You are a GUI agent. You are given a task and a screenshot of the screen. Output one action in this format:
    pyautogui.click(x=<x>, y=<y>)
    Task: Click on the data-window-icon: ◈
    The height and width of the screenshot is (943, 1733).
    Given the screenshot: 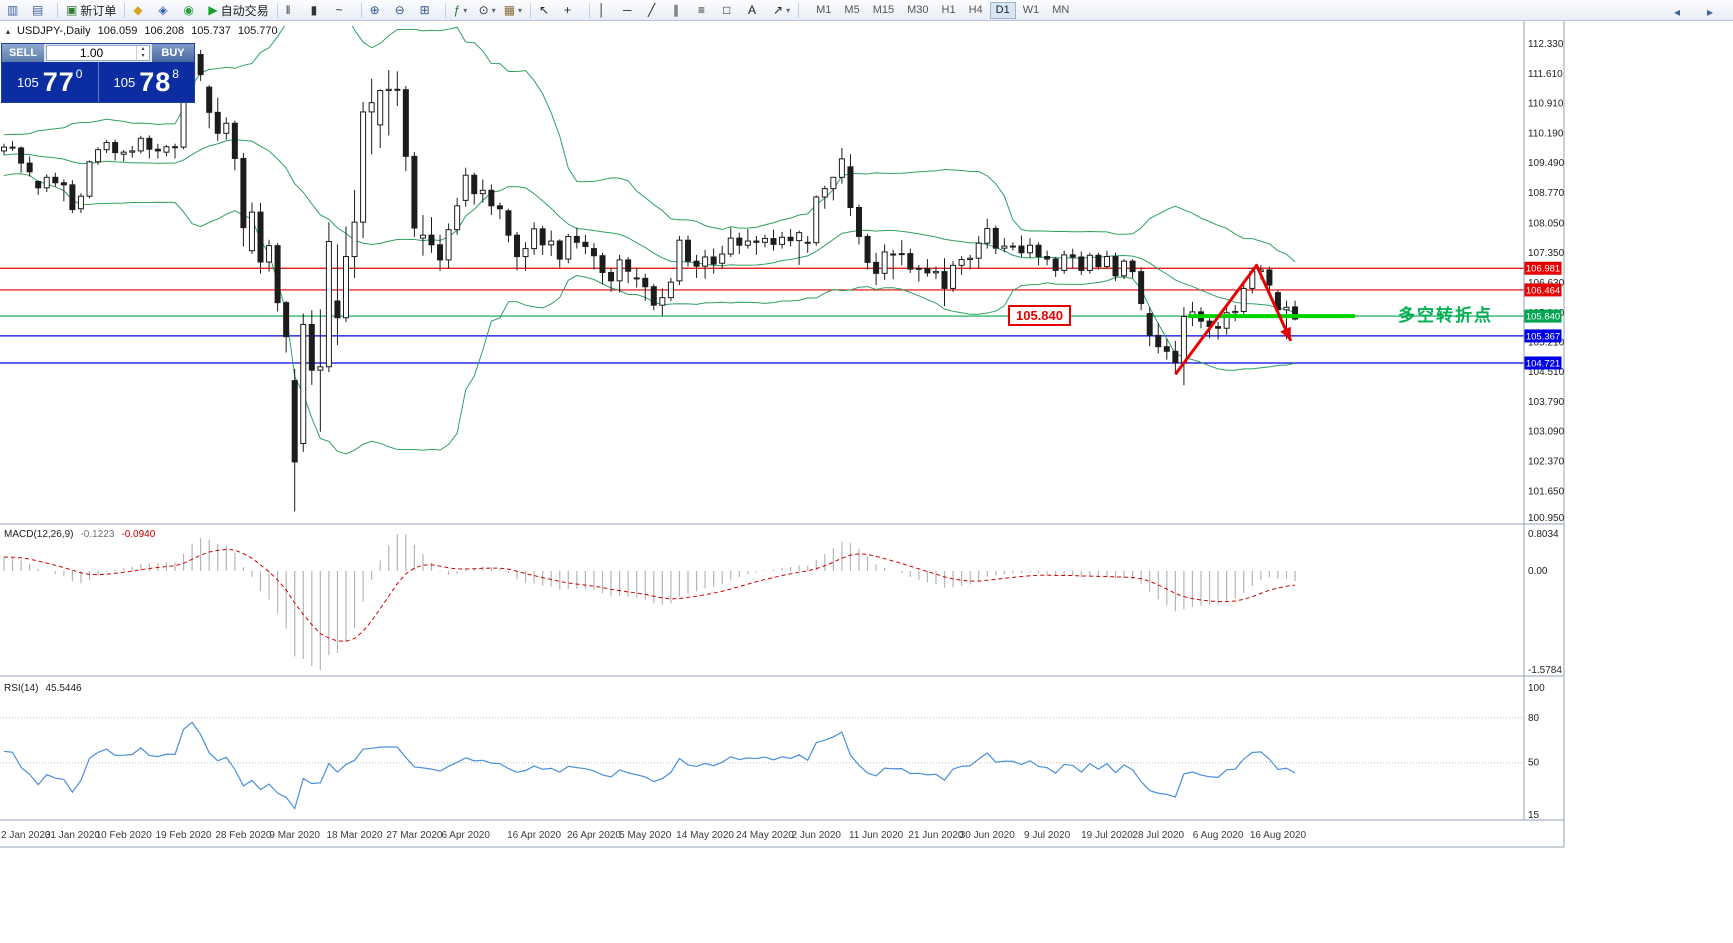 What is the action you would take?
    pyautogui.click(x=166, y=10)
    